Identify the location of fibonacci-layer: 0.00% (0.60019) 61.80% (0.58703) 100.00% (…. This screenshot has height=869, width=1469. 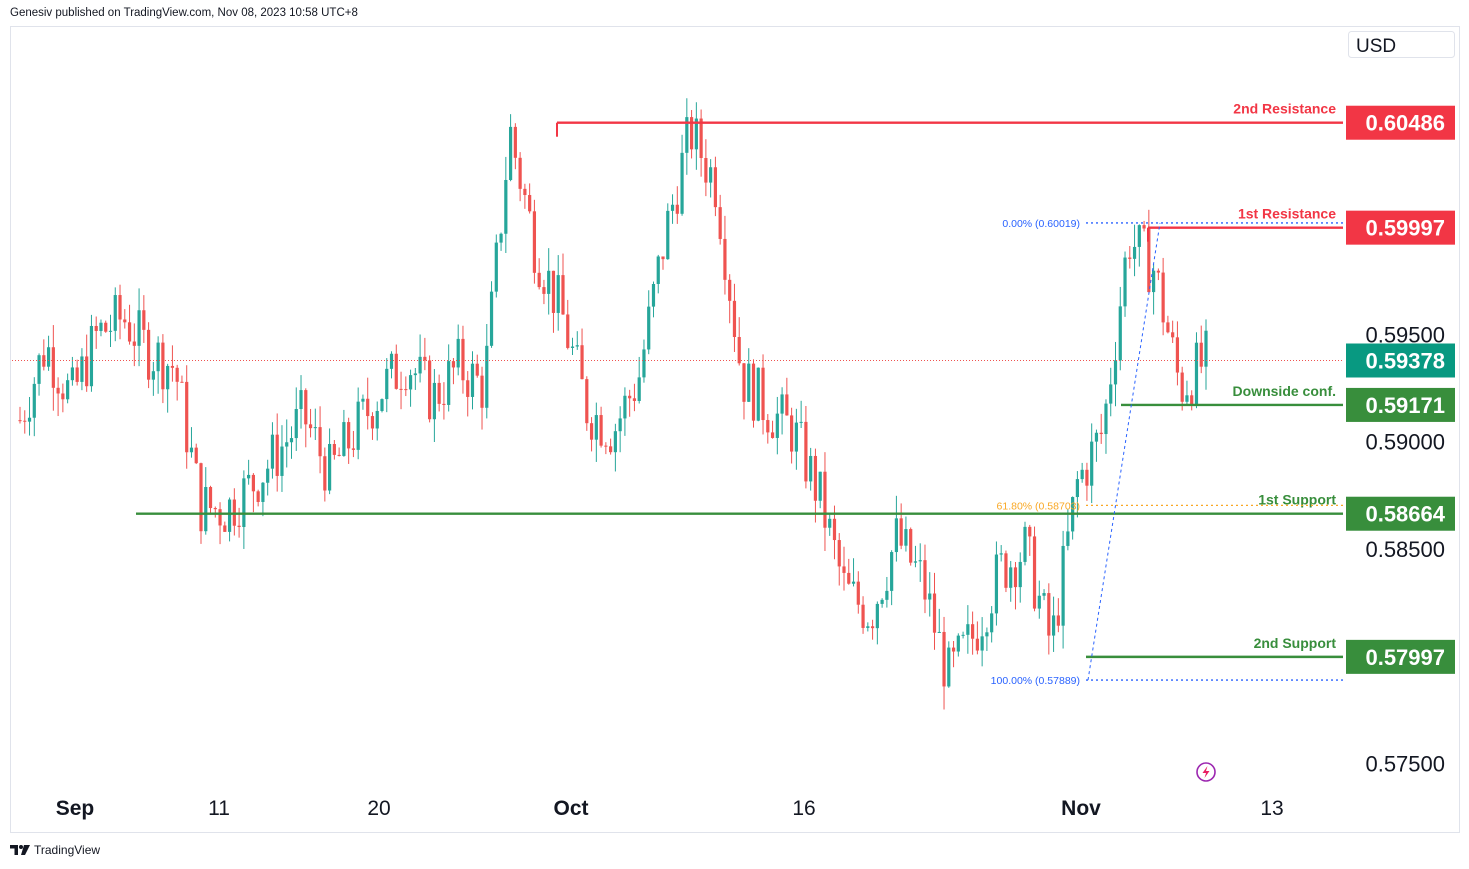
(1167, 452).